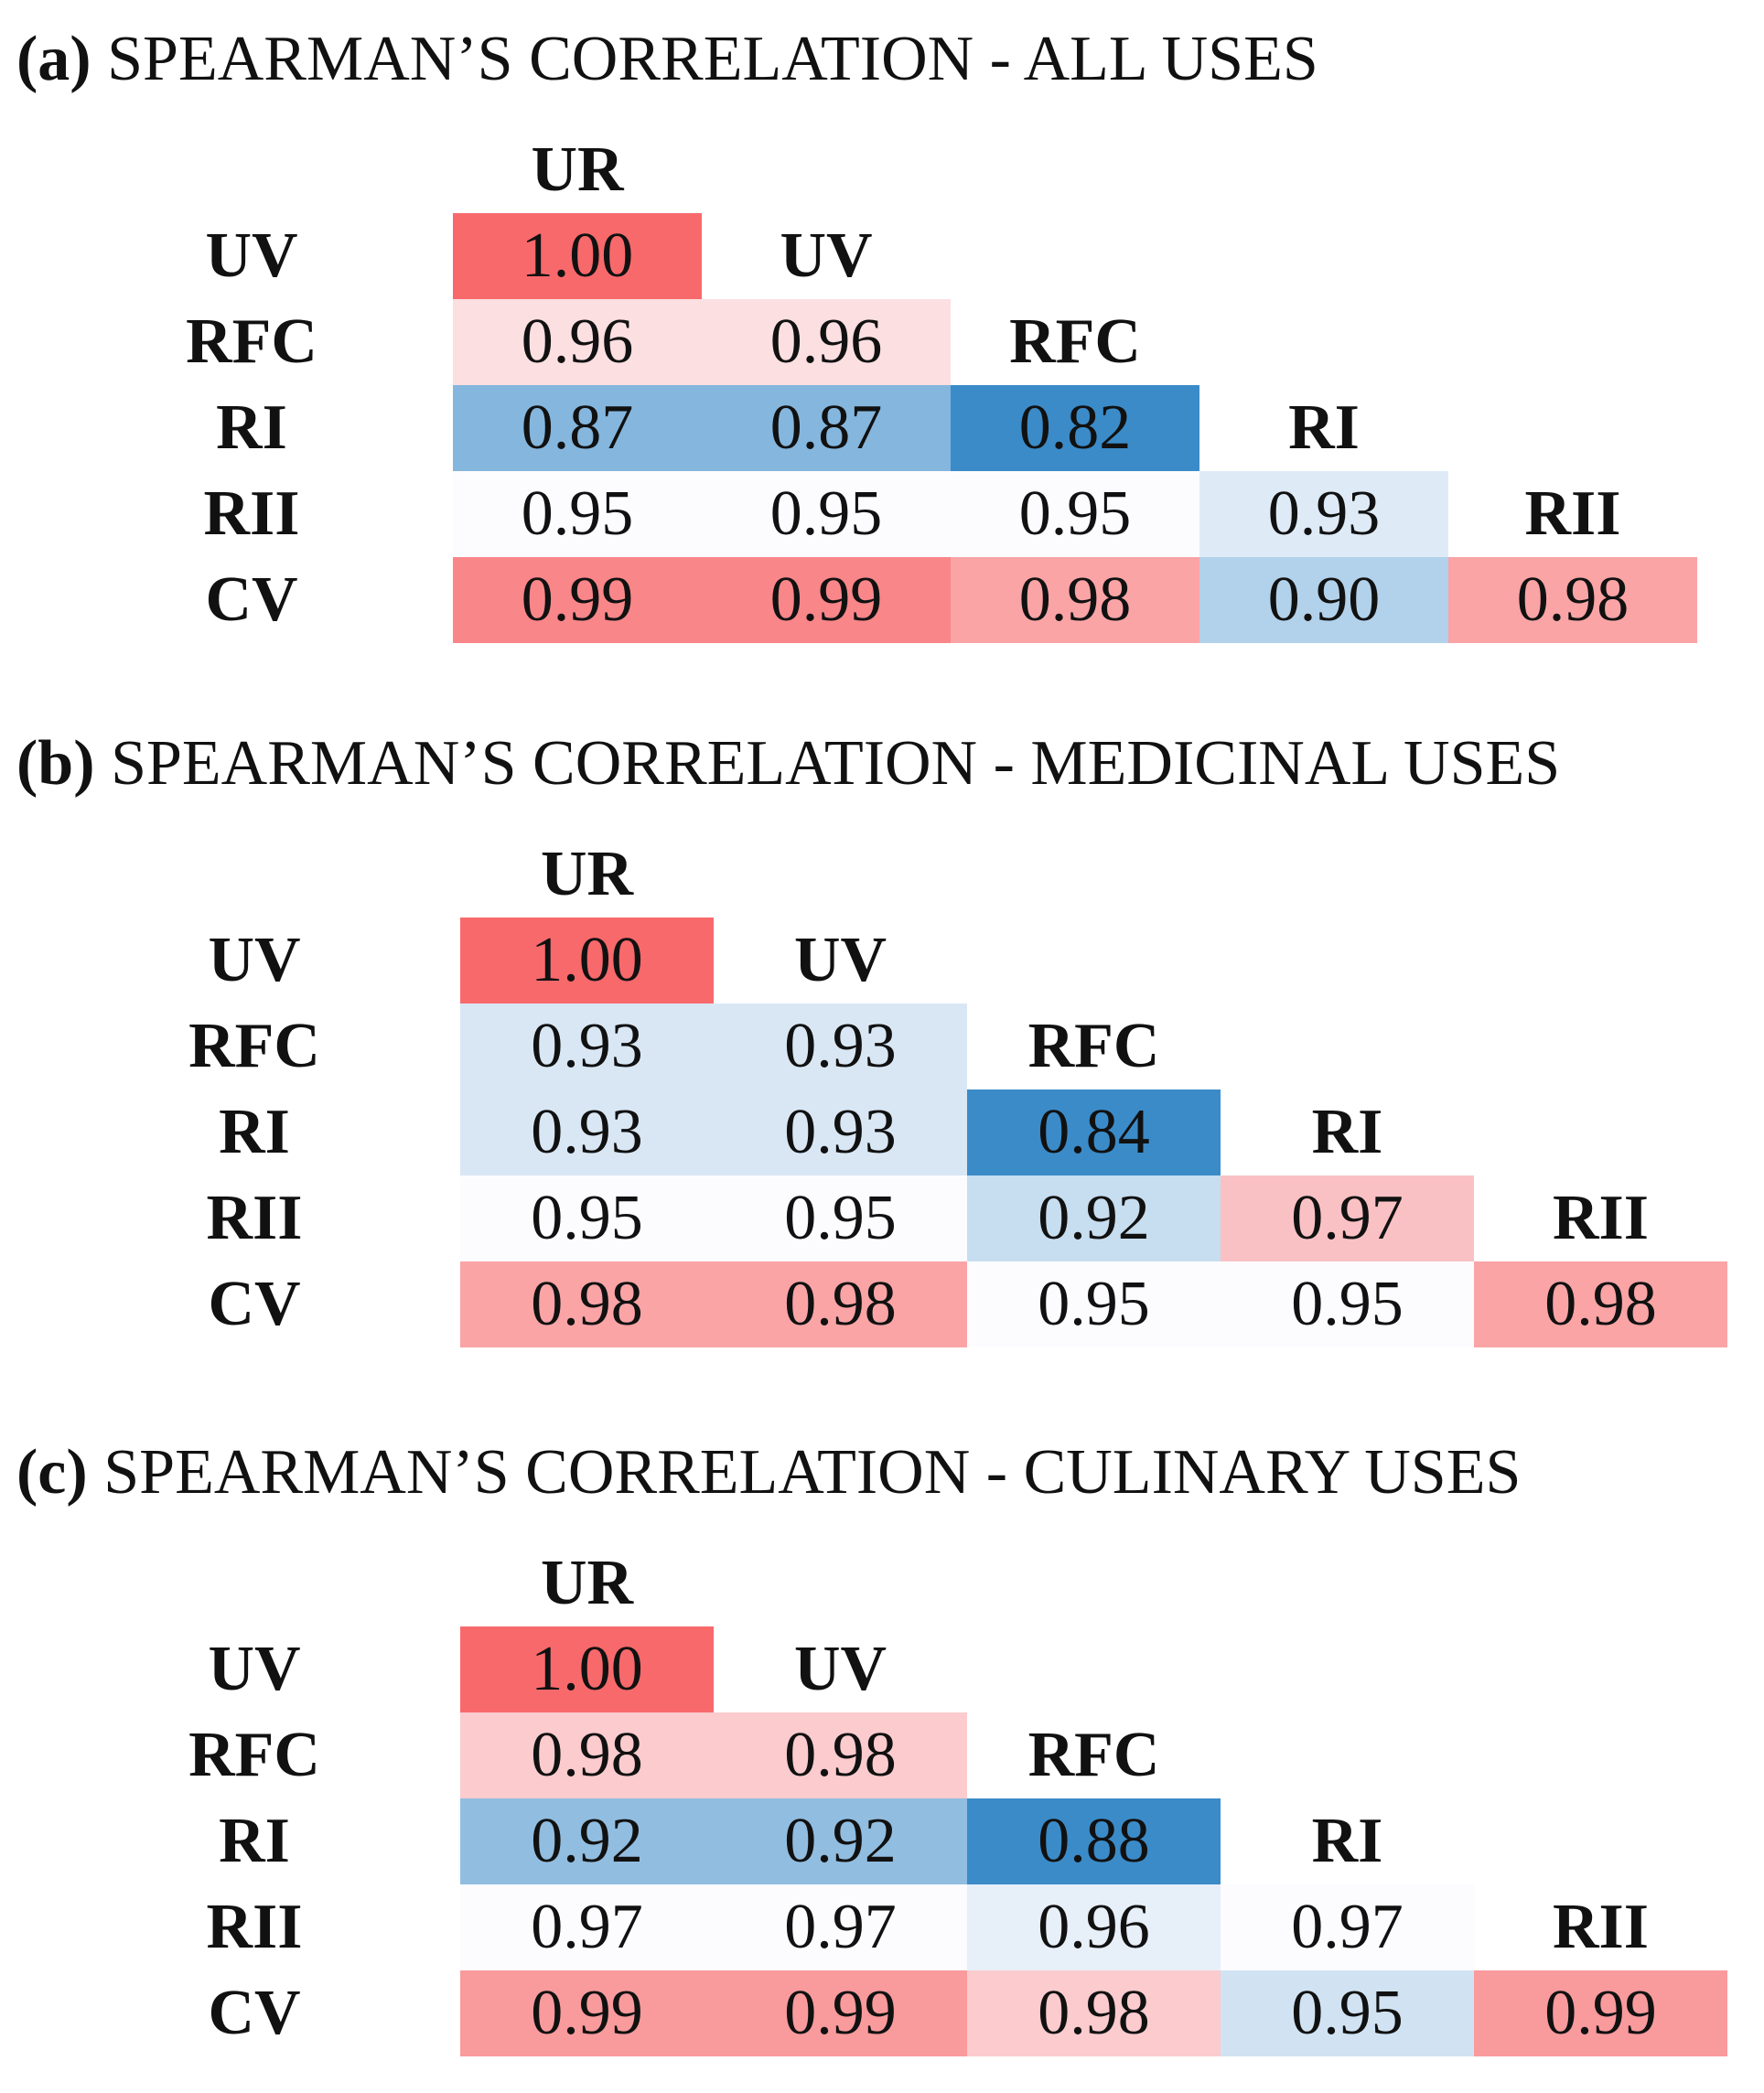 Image resolution: width=1764 pixels, height=2093 pixels. Describe the element at coordinates (812, 1472) in the screenshot. I see `panel-title-text: SPEARMAN’S CORRELATION - CULINARY USES` at that location.